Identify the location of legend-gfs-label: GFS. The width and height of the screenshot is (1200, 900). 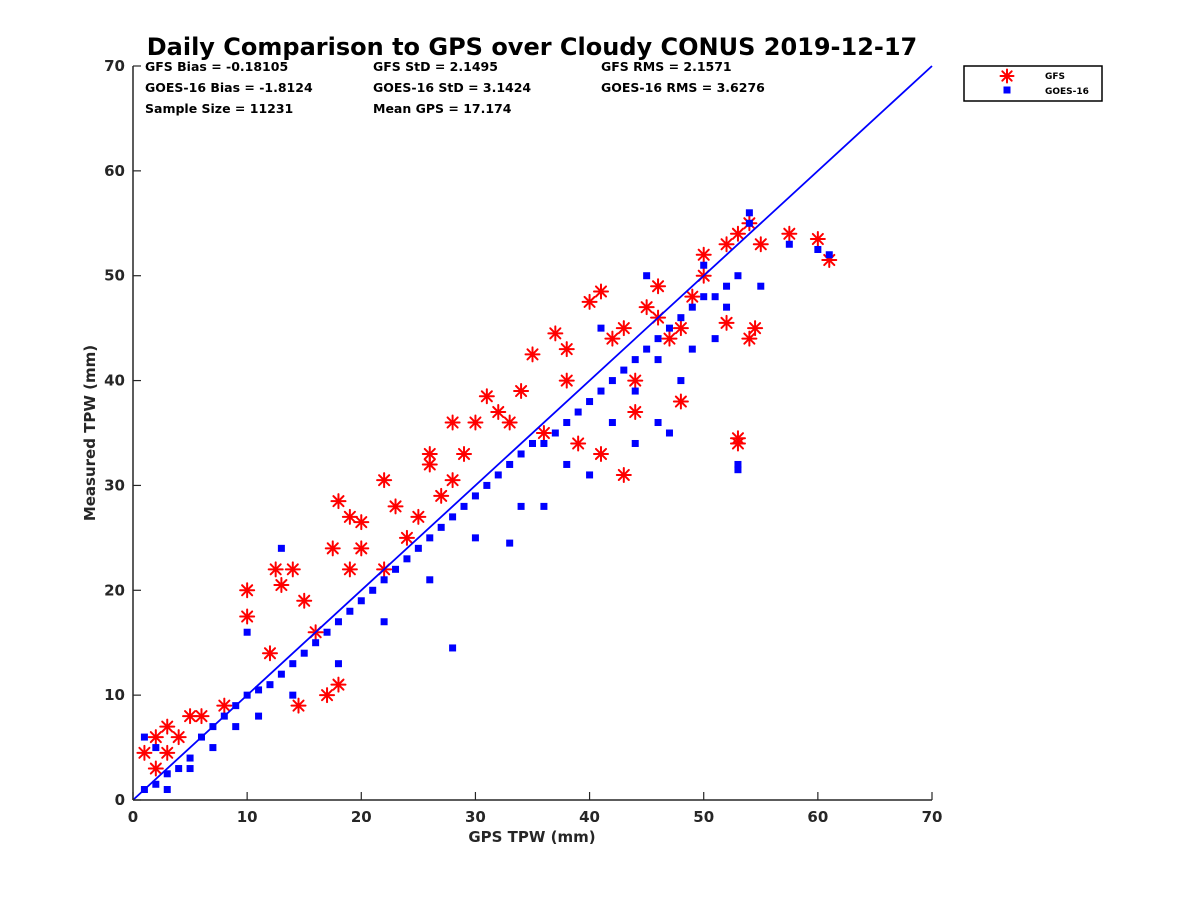
(1055, 77).